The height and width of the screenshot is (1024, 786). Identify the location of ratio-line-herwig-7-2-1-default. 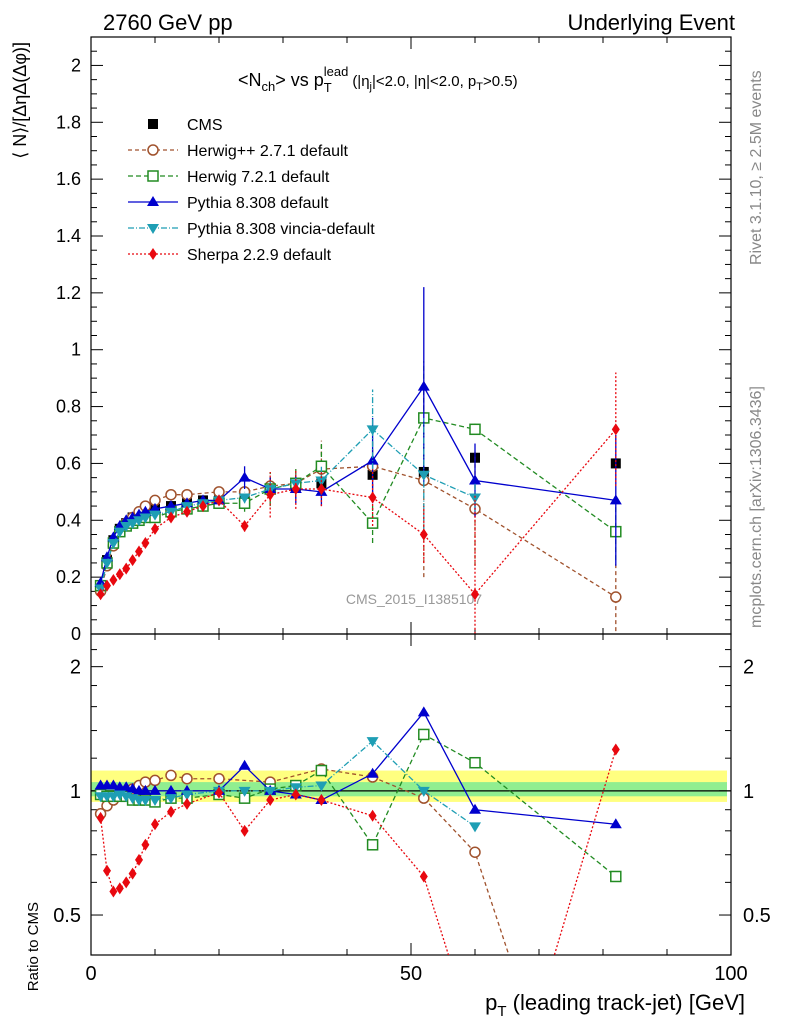
(358, 805).